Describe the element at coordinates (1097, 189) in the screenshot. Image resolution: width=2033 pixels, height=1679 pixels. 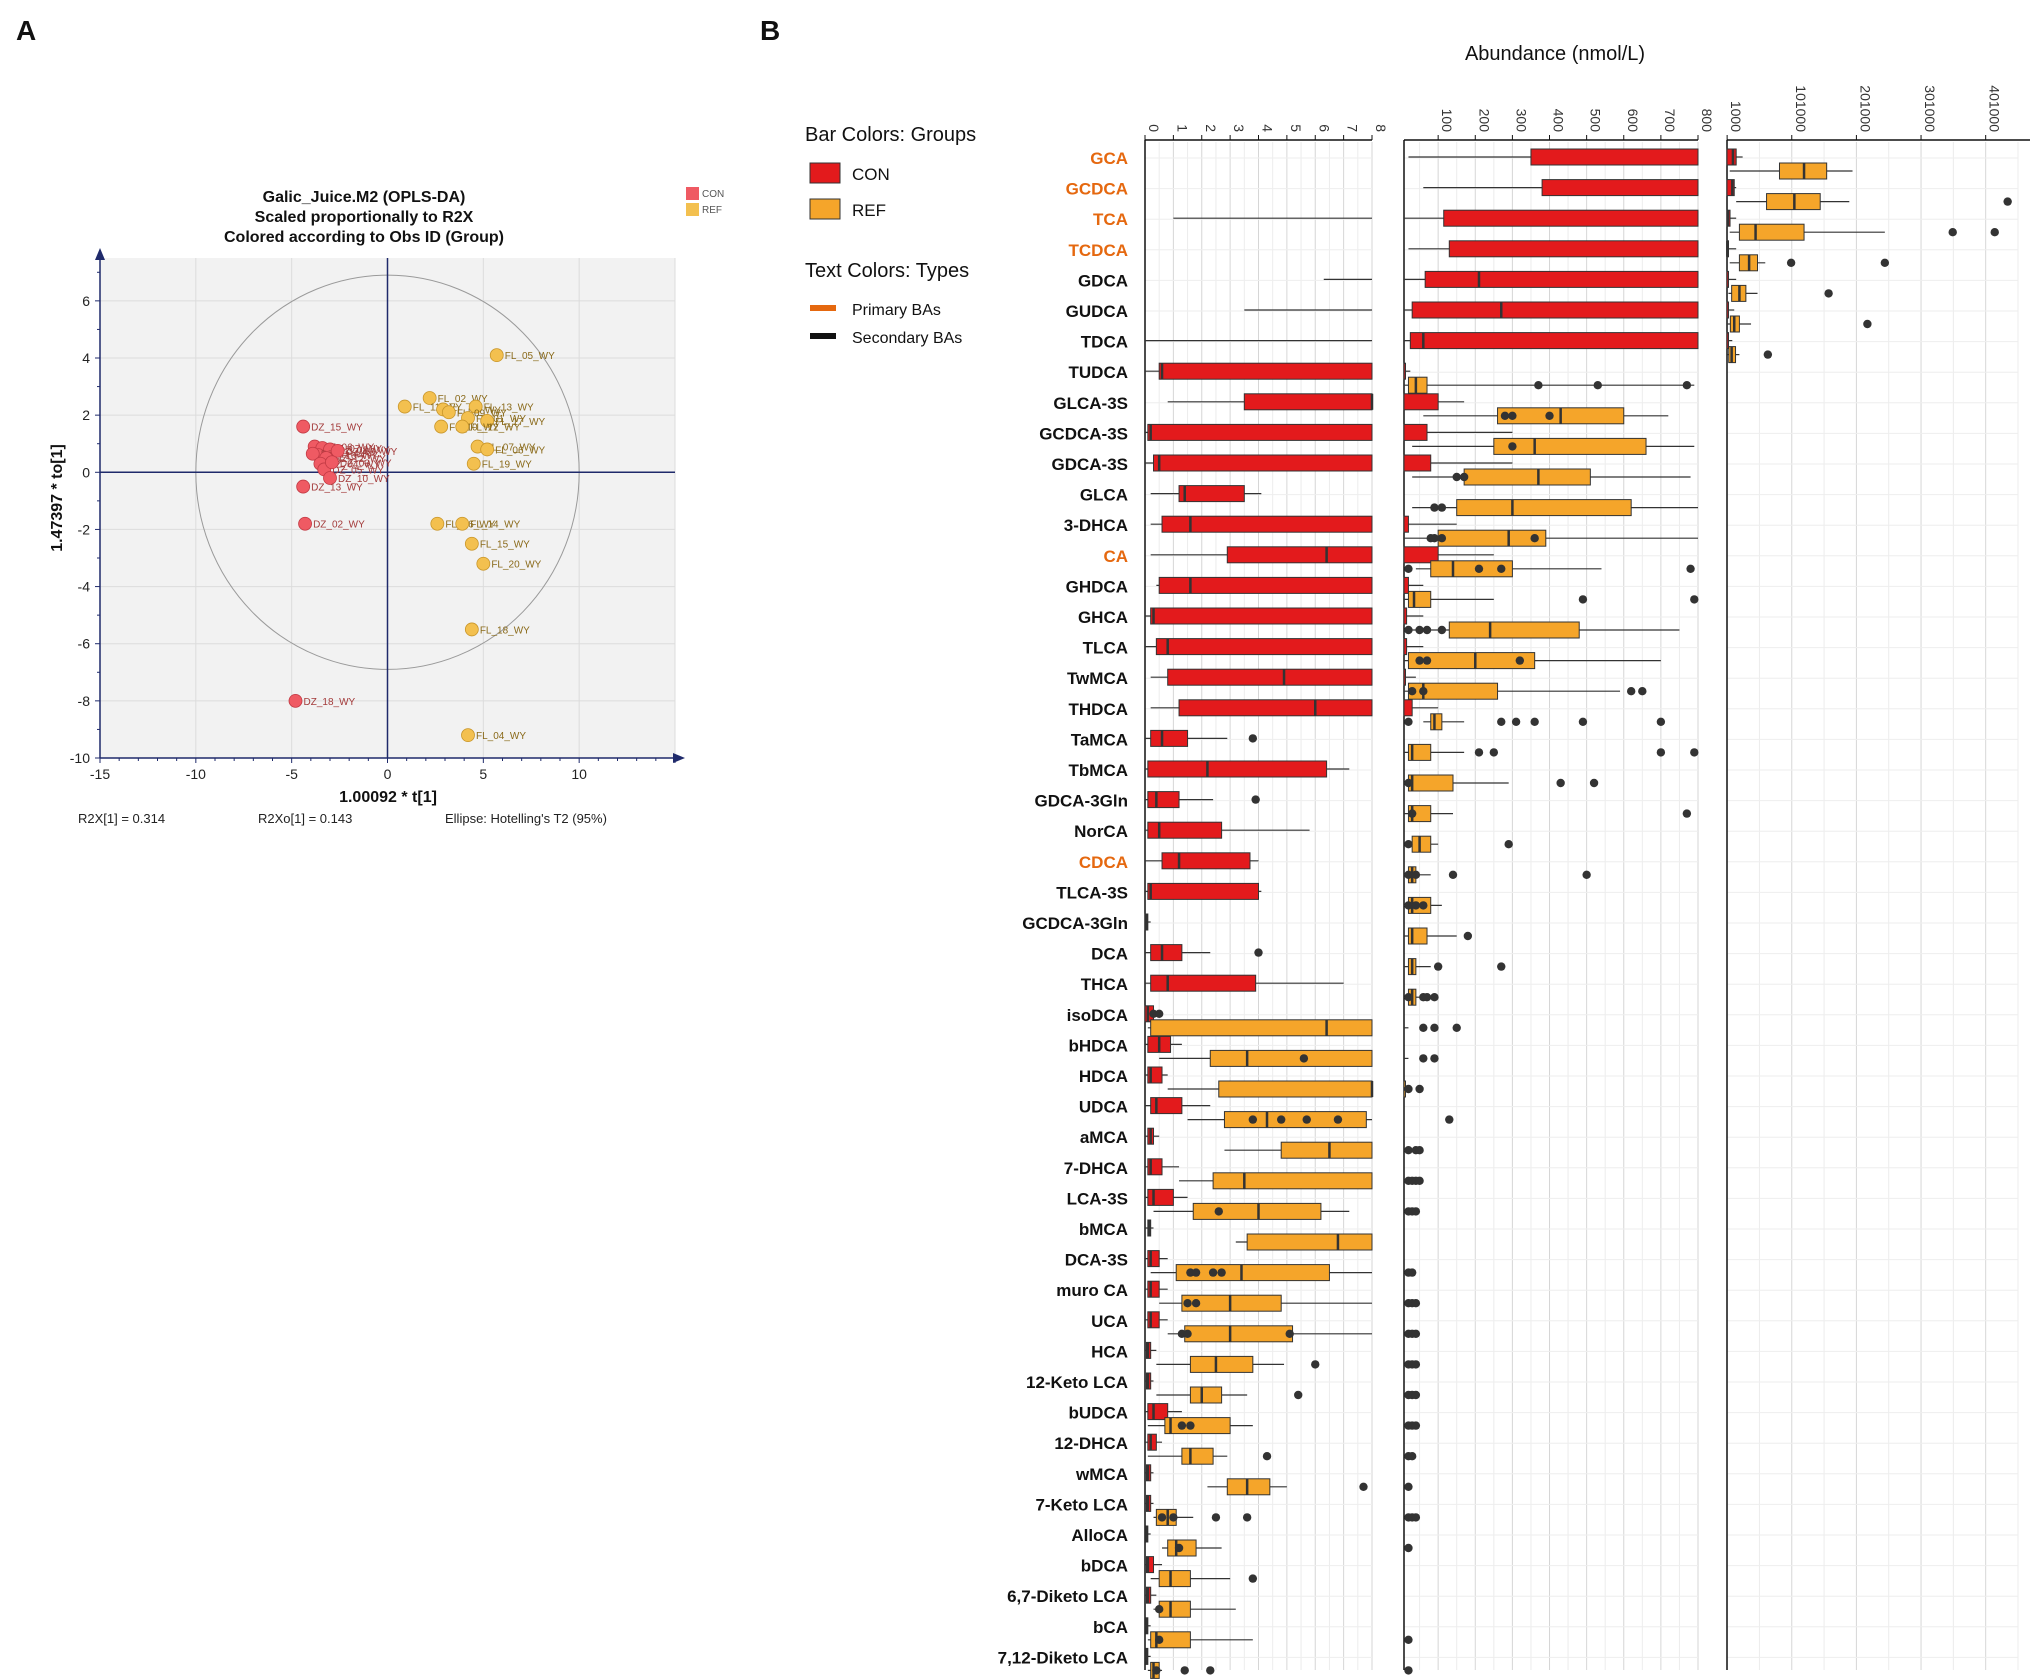
I see `category-label-gcdca: GCDCA` at that location.